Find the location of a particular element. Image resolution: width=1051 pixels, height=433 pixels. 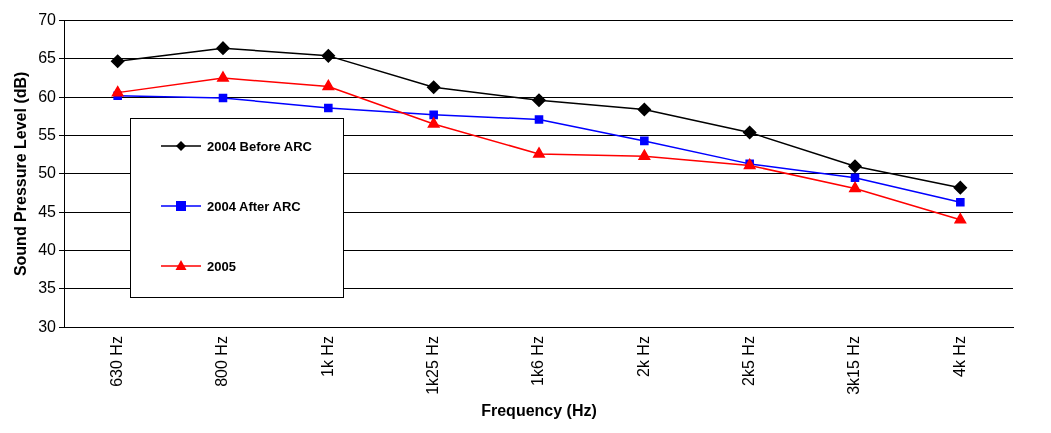

x-tick-label: 1k25 Hz is located at coordinates (433, 365).